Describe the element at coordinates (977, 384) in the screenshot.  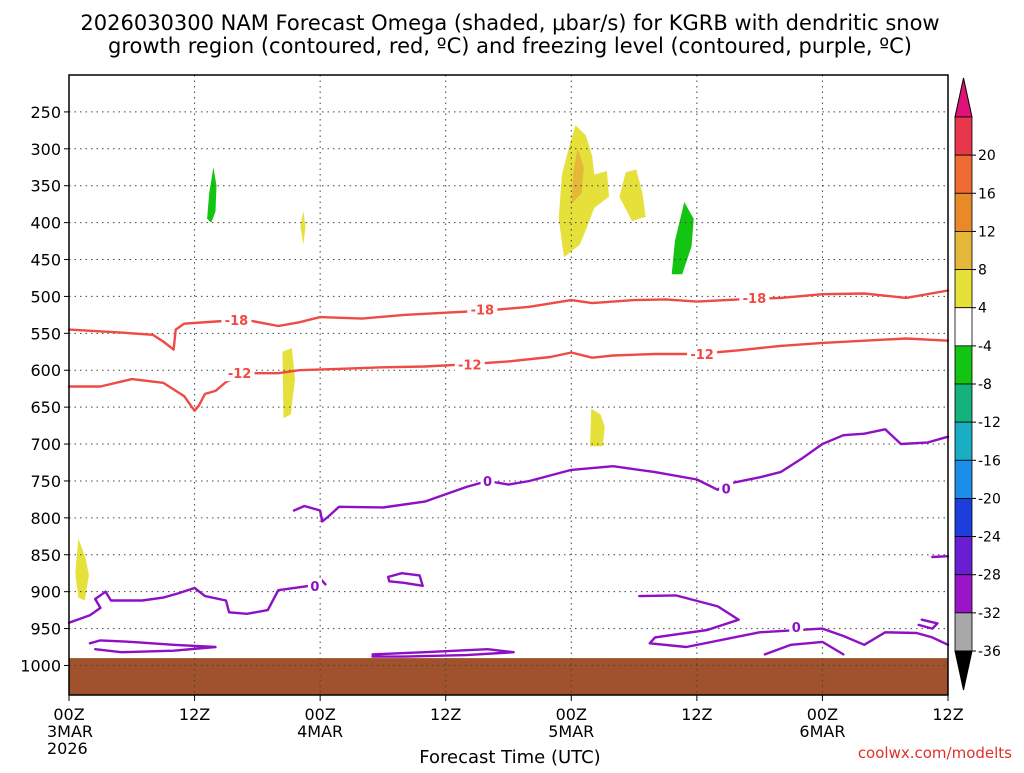
I see `colorbar: 20 16 12 8 4 -4 -8 -12 -16 -20 -24 -28 -32 -36` at that location.